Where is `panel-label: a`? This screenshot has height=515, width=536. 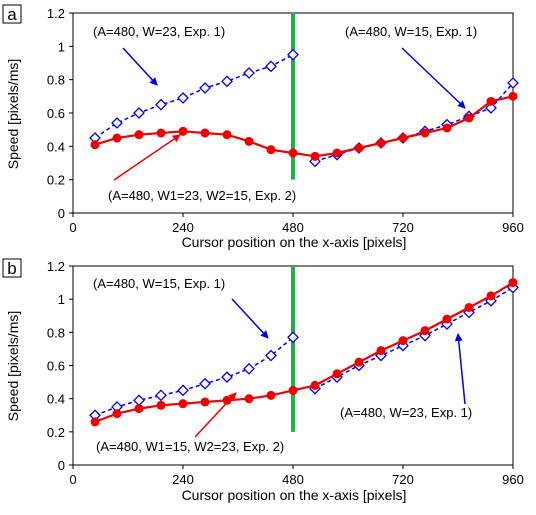 panel-label: a is located at coordinates (12, 14).